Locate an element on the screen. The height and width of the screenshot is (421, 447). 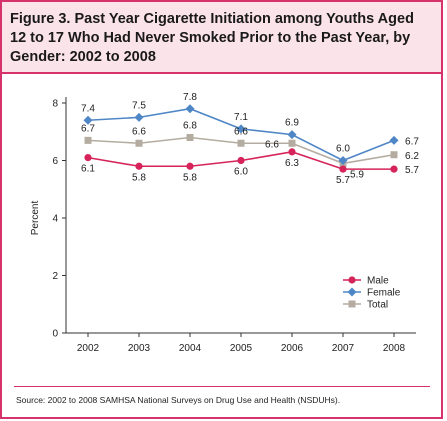
data-label: 7.8 is located at coordinates (190, 97).